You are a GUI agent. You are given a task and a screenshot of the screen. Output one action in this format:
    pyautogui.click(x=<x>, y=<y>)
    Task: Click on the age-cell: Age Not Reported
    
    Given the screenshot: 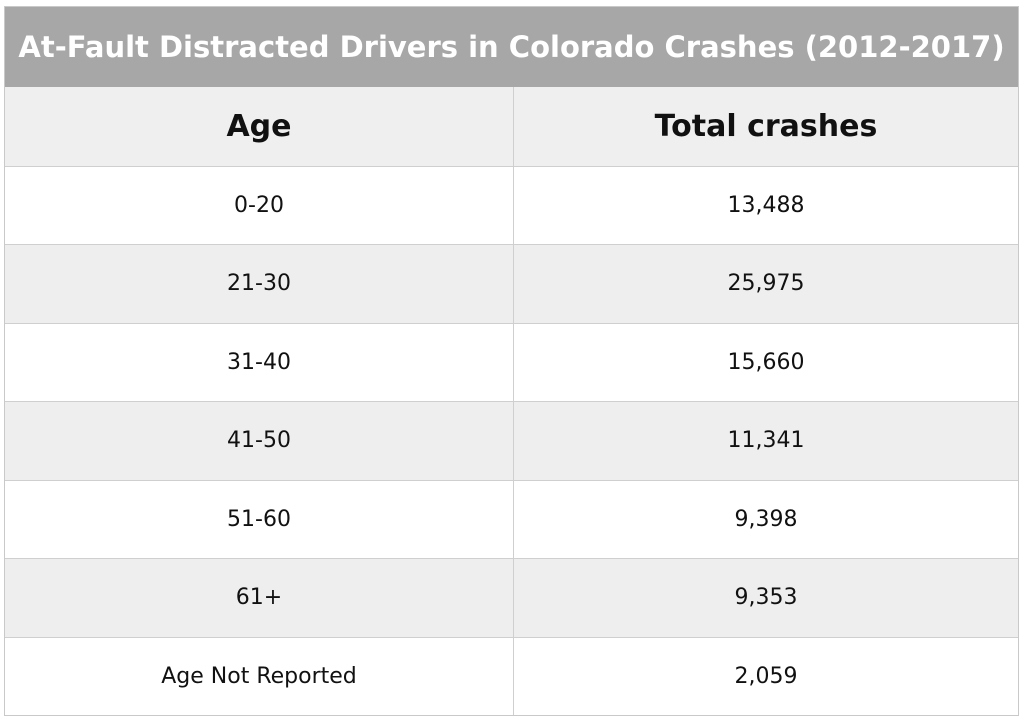 What is the action you would take?
    pyautogui.click(x=259, y=675)
    